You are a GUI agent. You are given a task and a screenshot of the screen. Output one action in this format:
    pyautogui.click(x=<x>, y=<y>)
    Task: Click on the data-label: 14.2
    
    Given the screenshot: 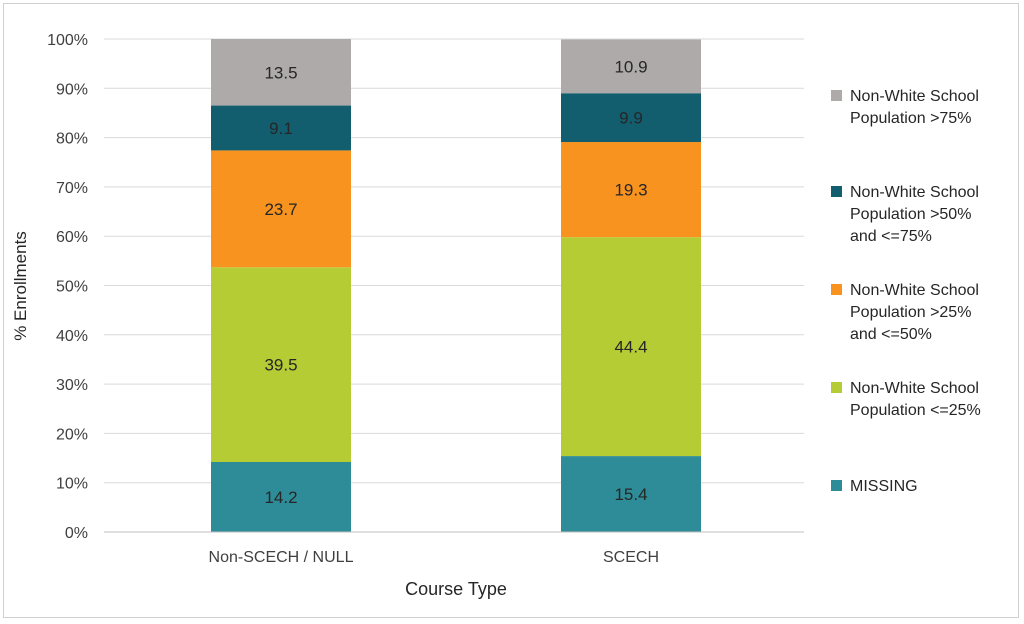 What is the action you would take?
    pyautogui.click(x=280, y=497)
    